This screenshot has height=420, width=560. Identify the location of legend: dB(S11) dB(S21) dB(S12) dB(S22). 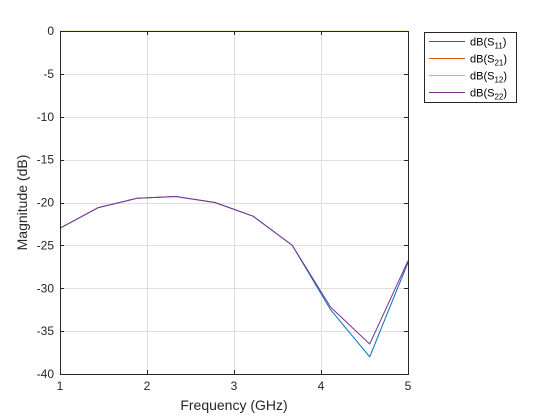
(470, 67).